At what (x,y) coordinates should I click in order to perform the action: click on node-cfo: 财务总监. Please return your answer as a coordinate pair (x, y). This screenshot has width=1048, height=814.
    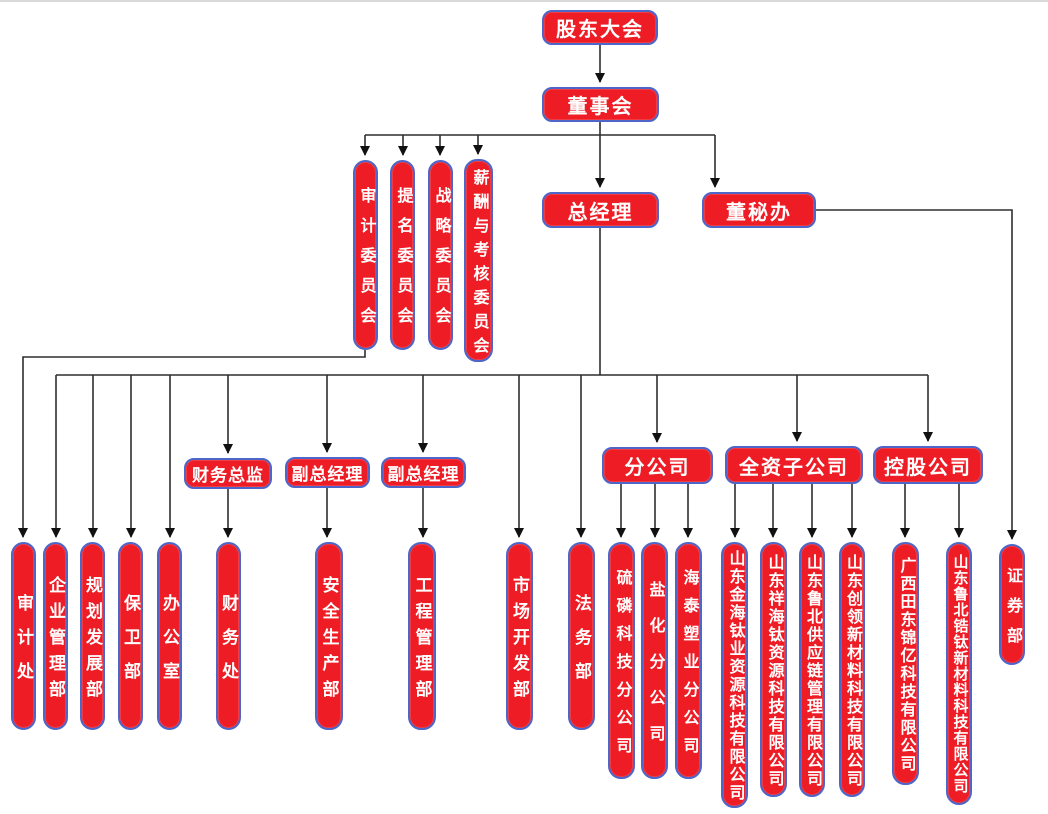
    Looking at the image, I should click on (228, 473).